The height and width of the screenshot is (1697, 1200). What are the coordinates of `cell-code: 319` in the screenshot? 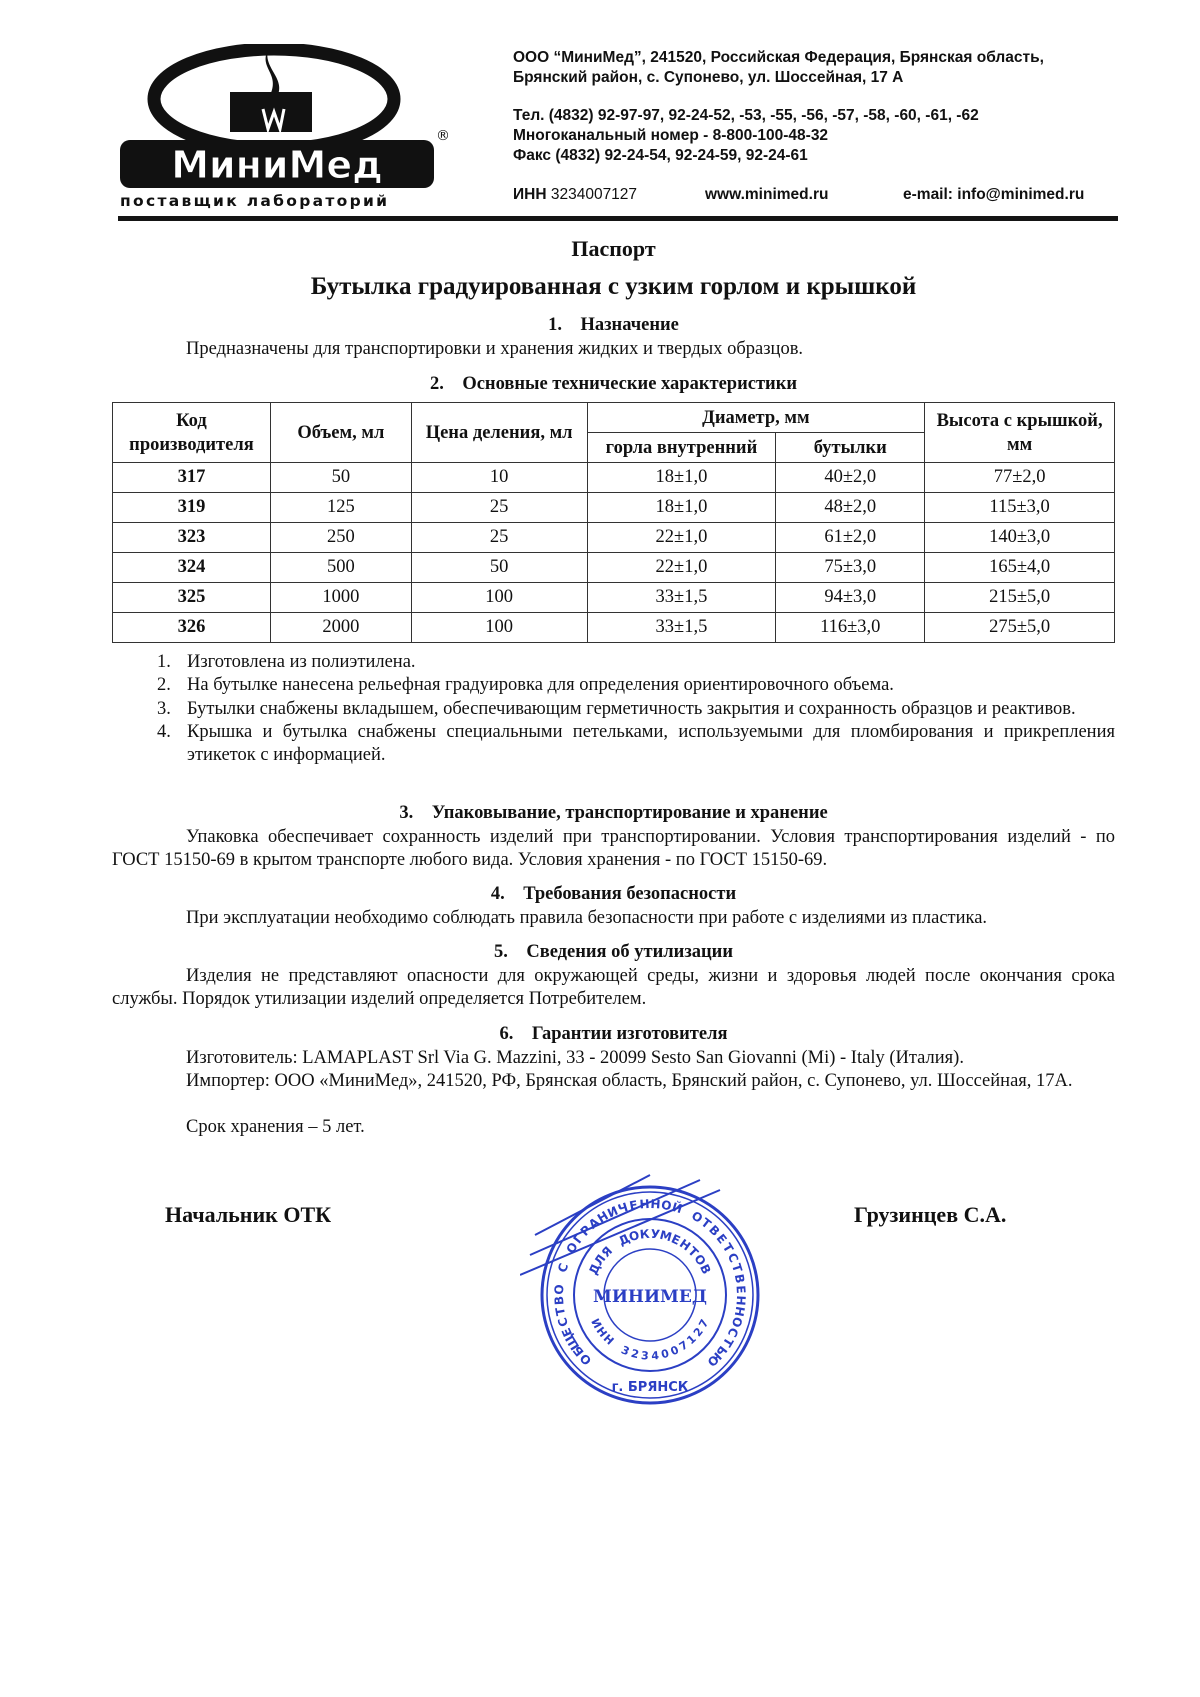 It's located at (191, 507).